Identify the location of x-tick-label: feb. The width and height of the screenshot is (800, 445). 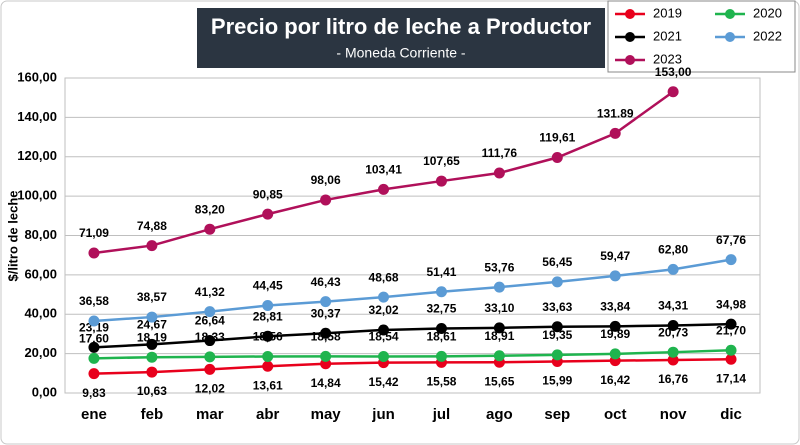
(152, 414).